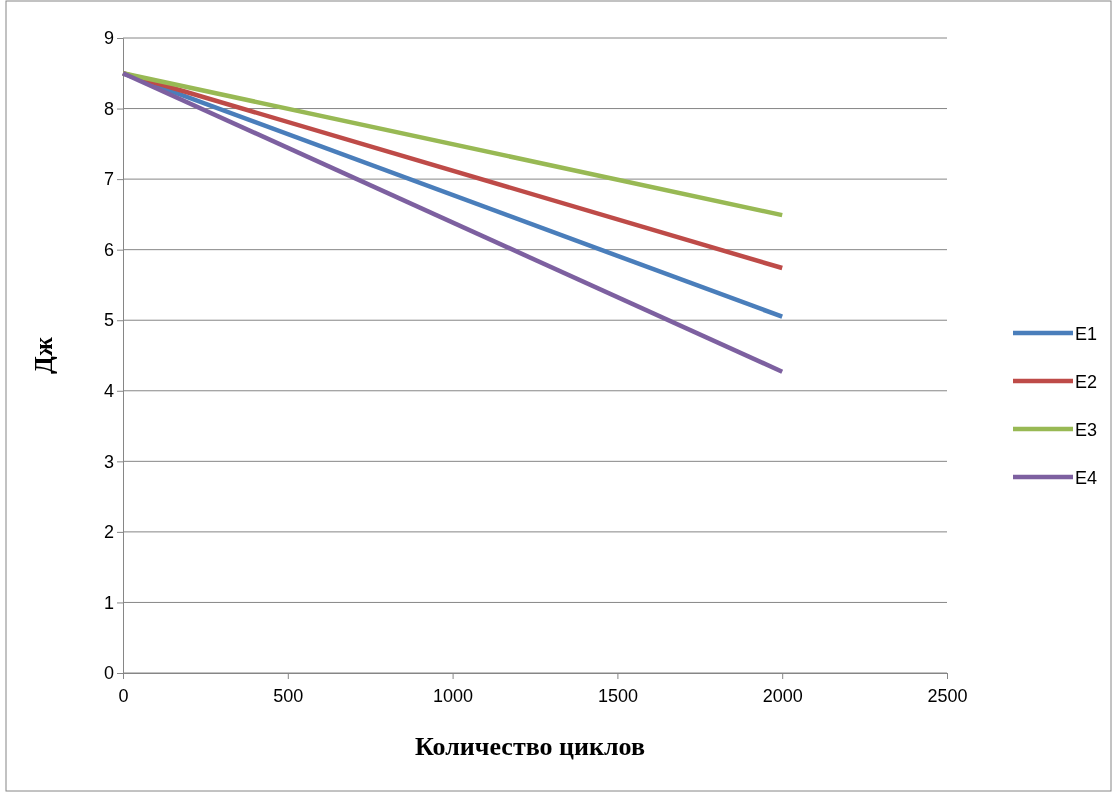 This screenshot has height=796, width=1116. I want to click on x-tick-label: 0, so click(123, 695).